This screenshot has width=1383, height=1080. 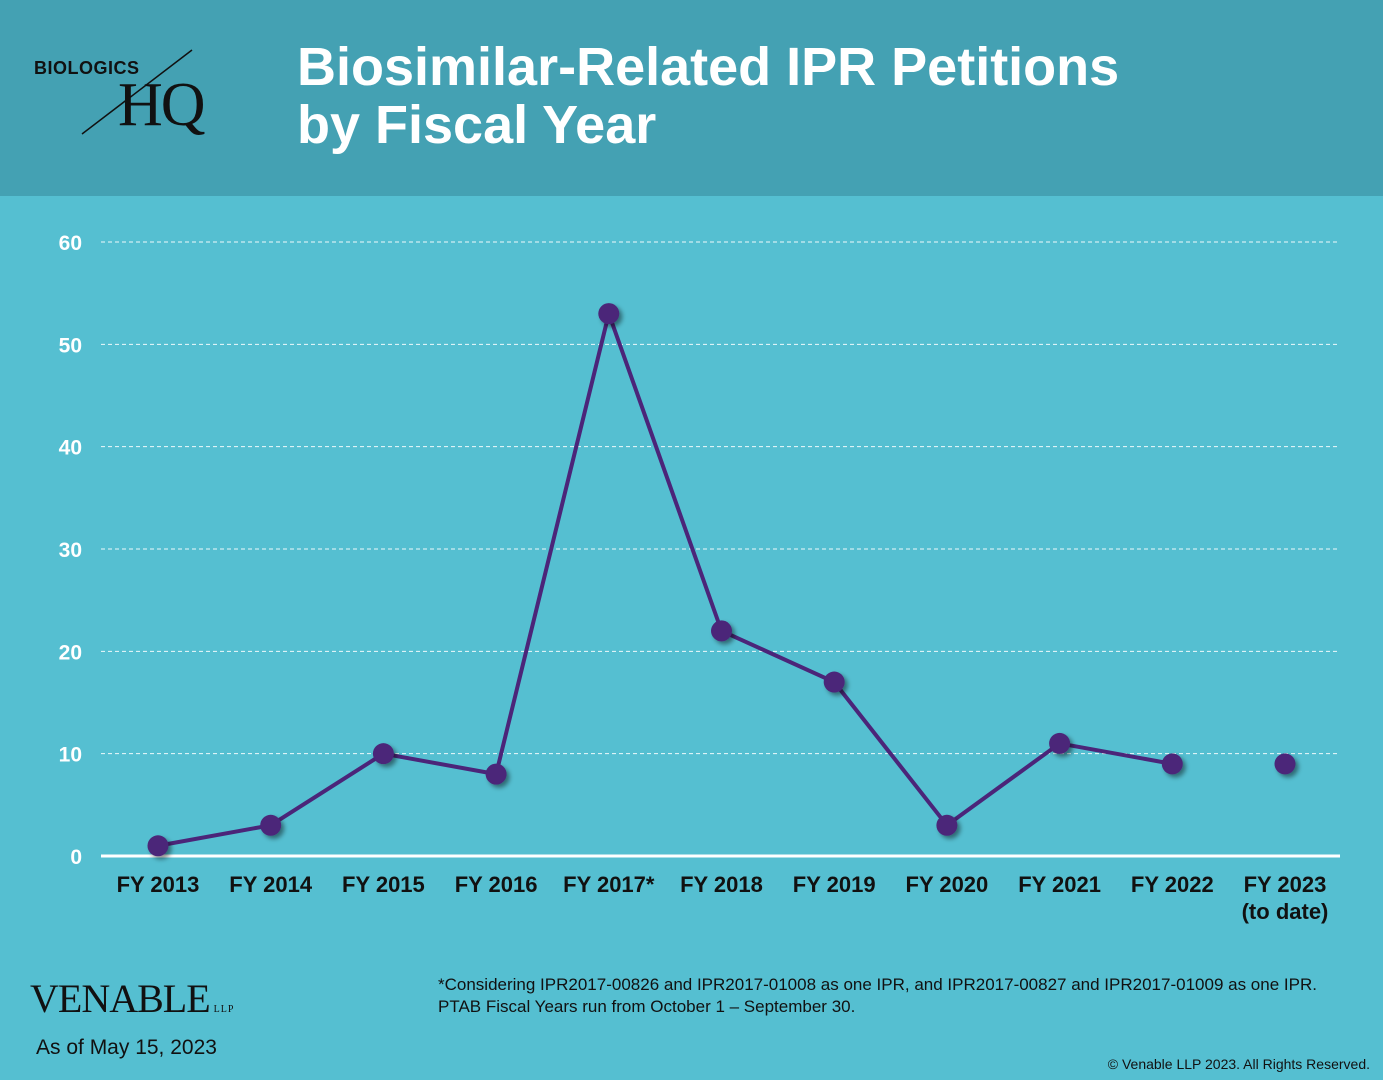 I want to click on x-category-label: FY 2017*, so click(x=609, y=884).